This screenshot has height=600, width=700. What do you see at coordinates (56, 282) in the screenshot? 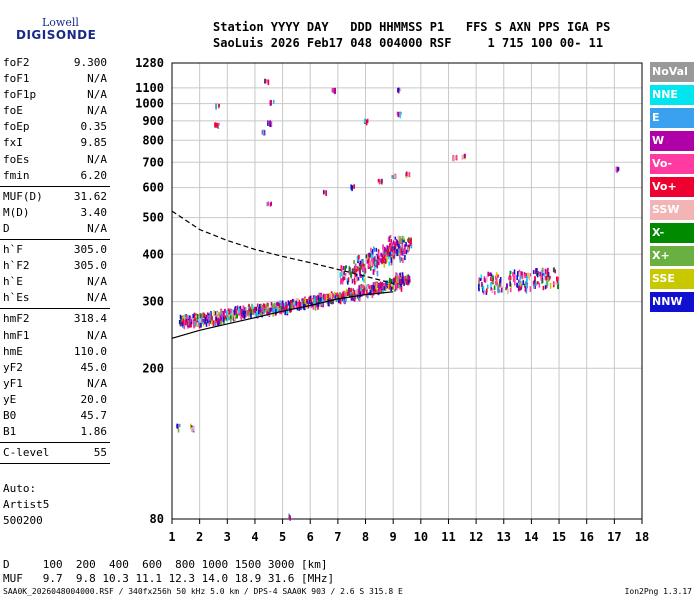
I see `param-row: h`E N/A` at bounding box center [56, 282].